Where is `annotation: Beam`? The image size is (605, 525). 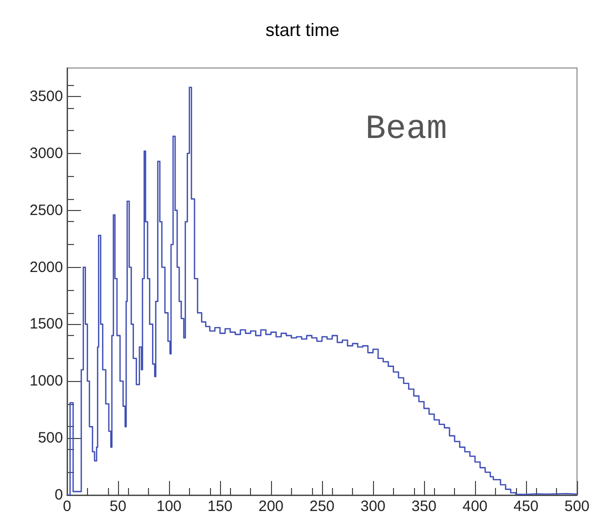
annotation: Beam is located at coordinates (406, 130).